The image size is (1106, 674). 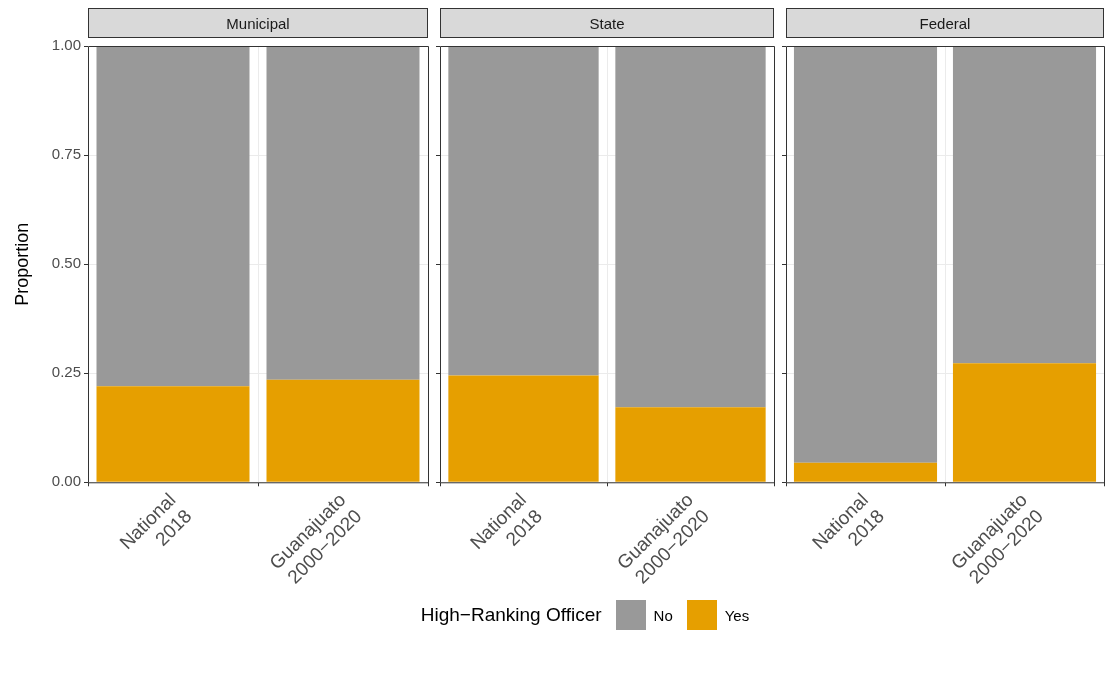 I want to click on y-tick-label: 0.00, so click(x=66, y=481).